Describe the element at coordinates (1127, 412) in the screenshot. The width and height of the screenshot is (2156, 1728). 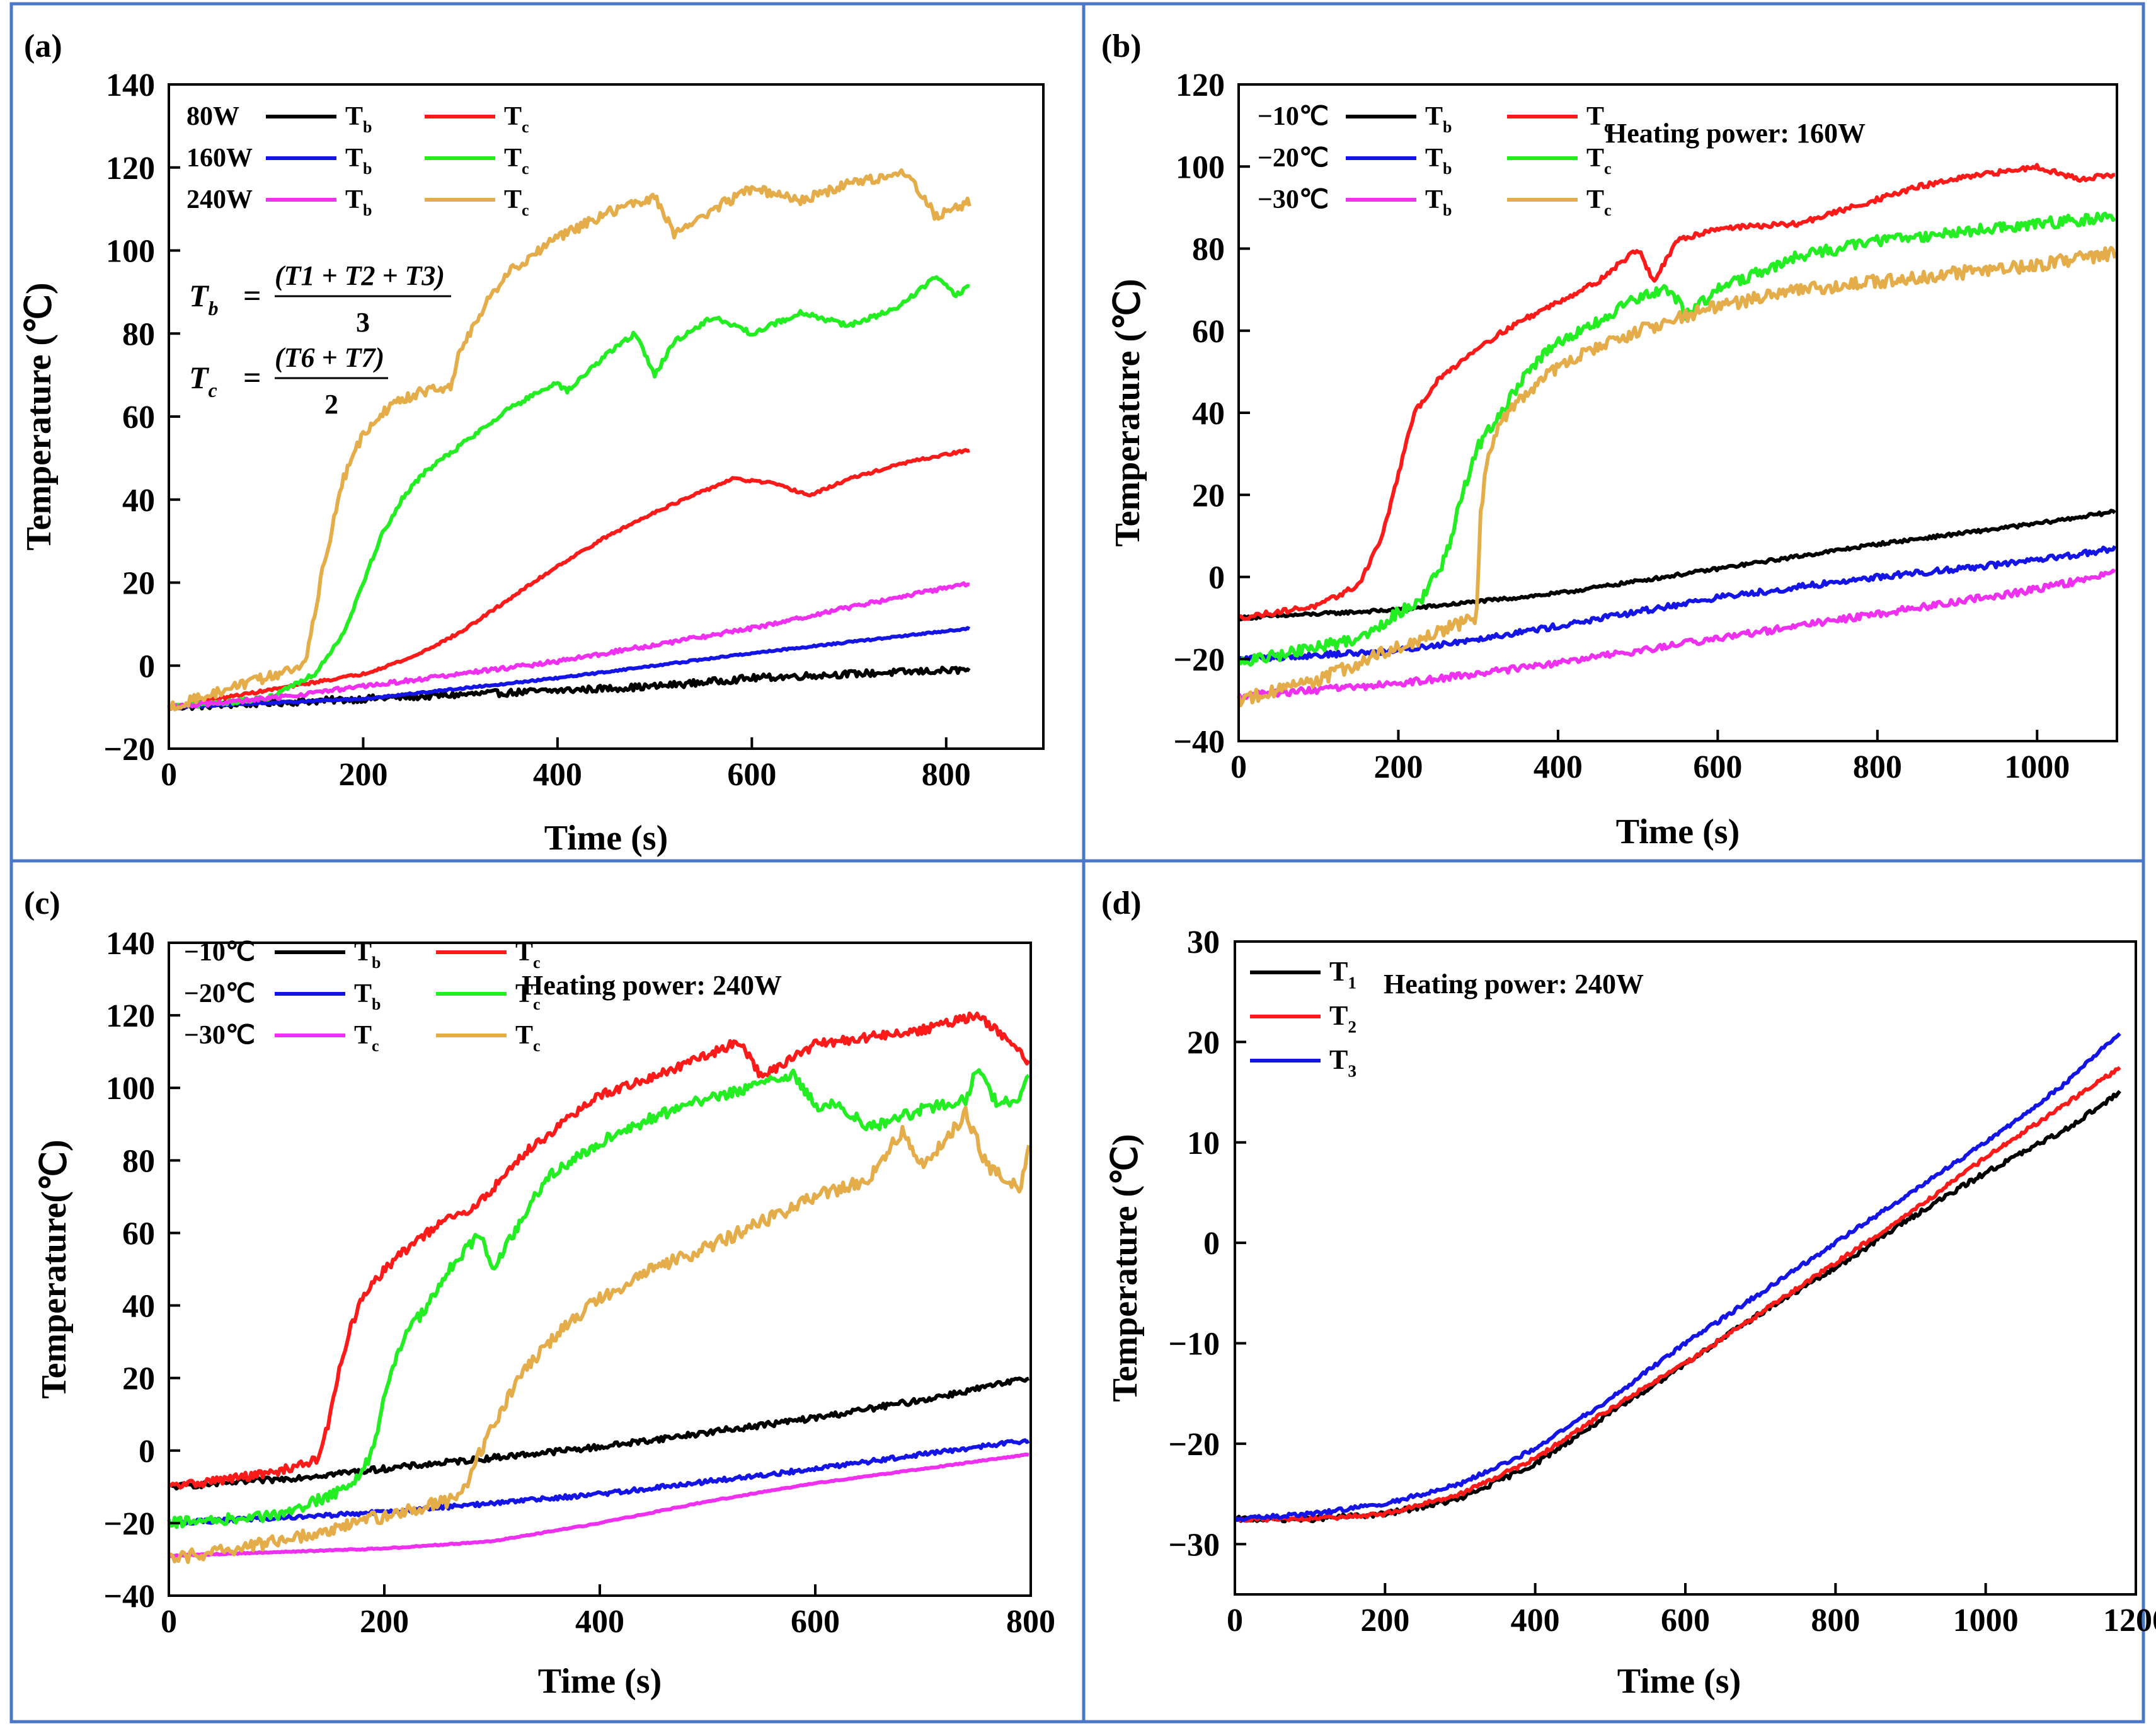
I see `y-axis-title: Temperature (℃)` at that location.